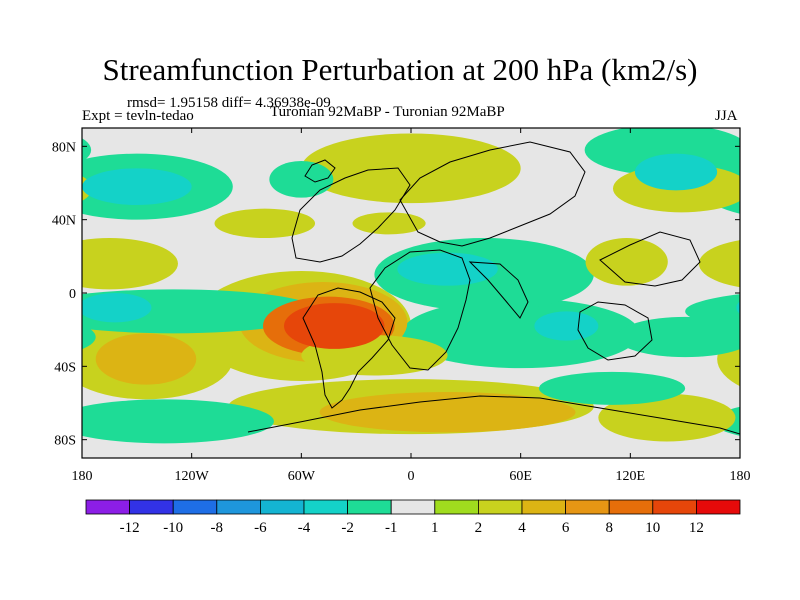 The width and height of the screenshot is (800, 600). Describe the element at coordinates (609, 528) in the screenshot. I see `colorbar-label: 8` at that location.